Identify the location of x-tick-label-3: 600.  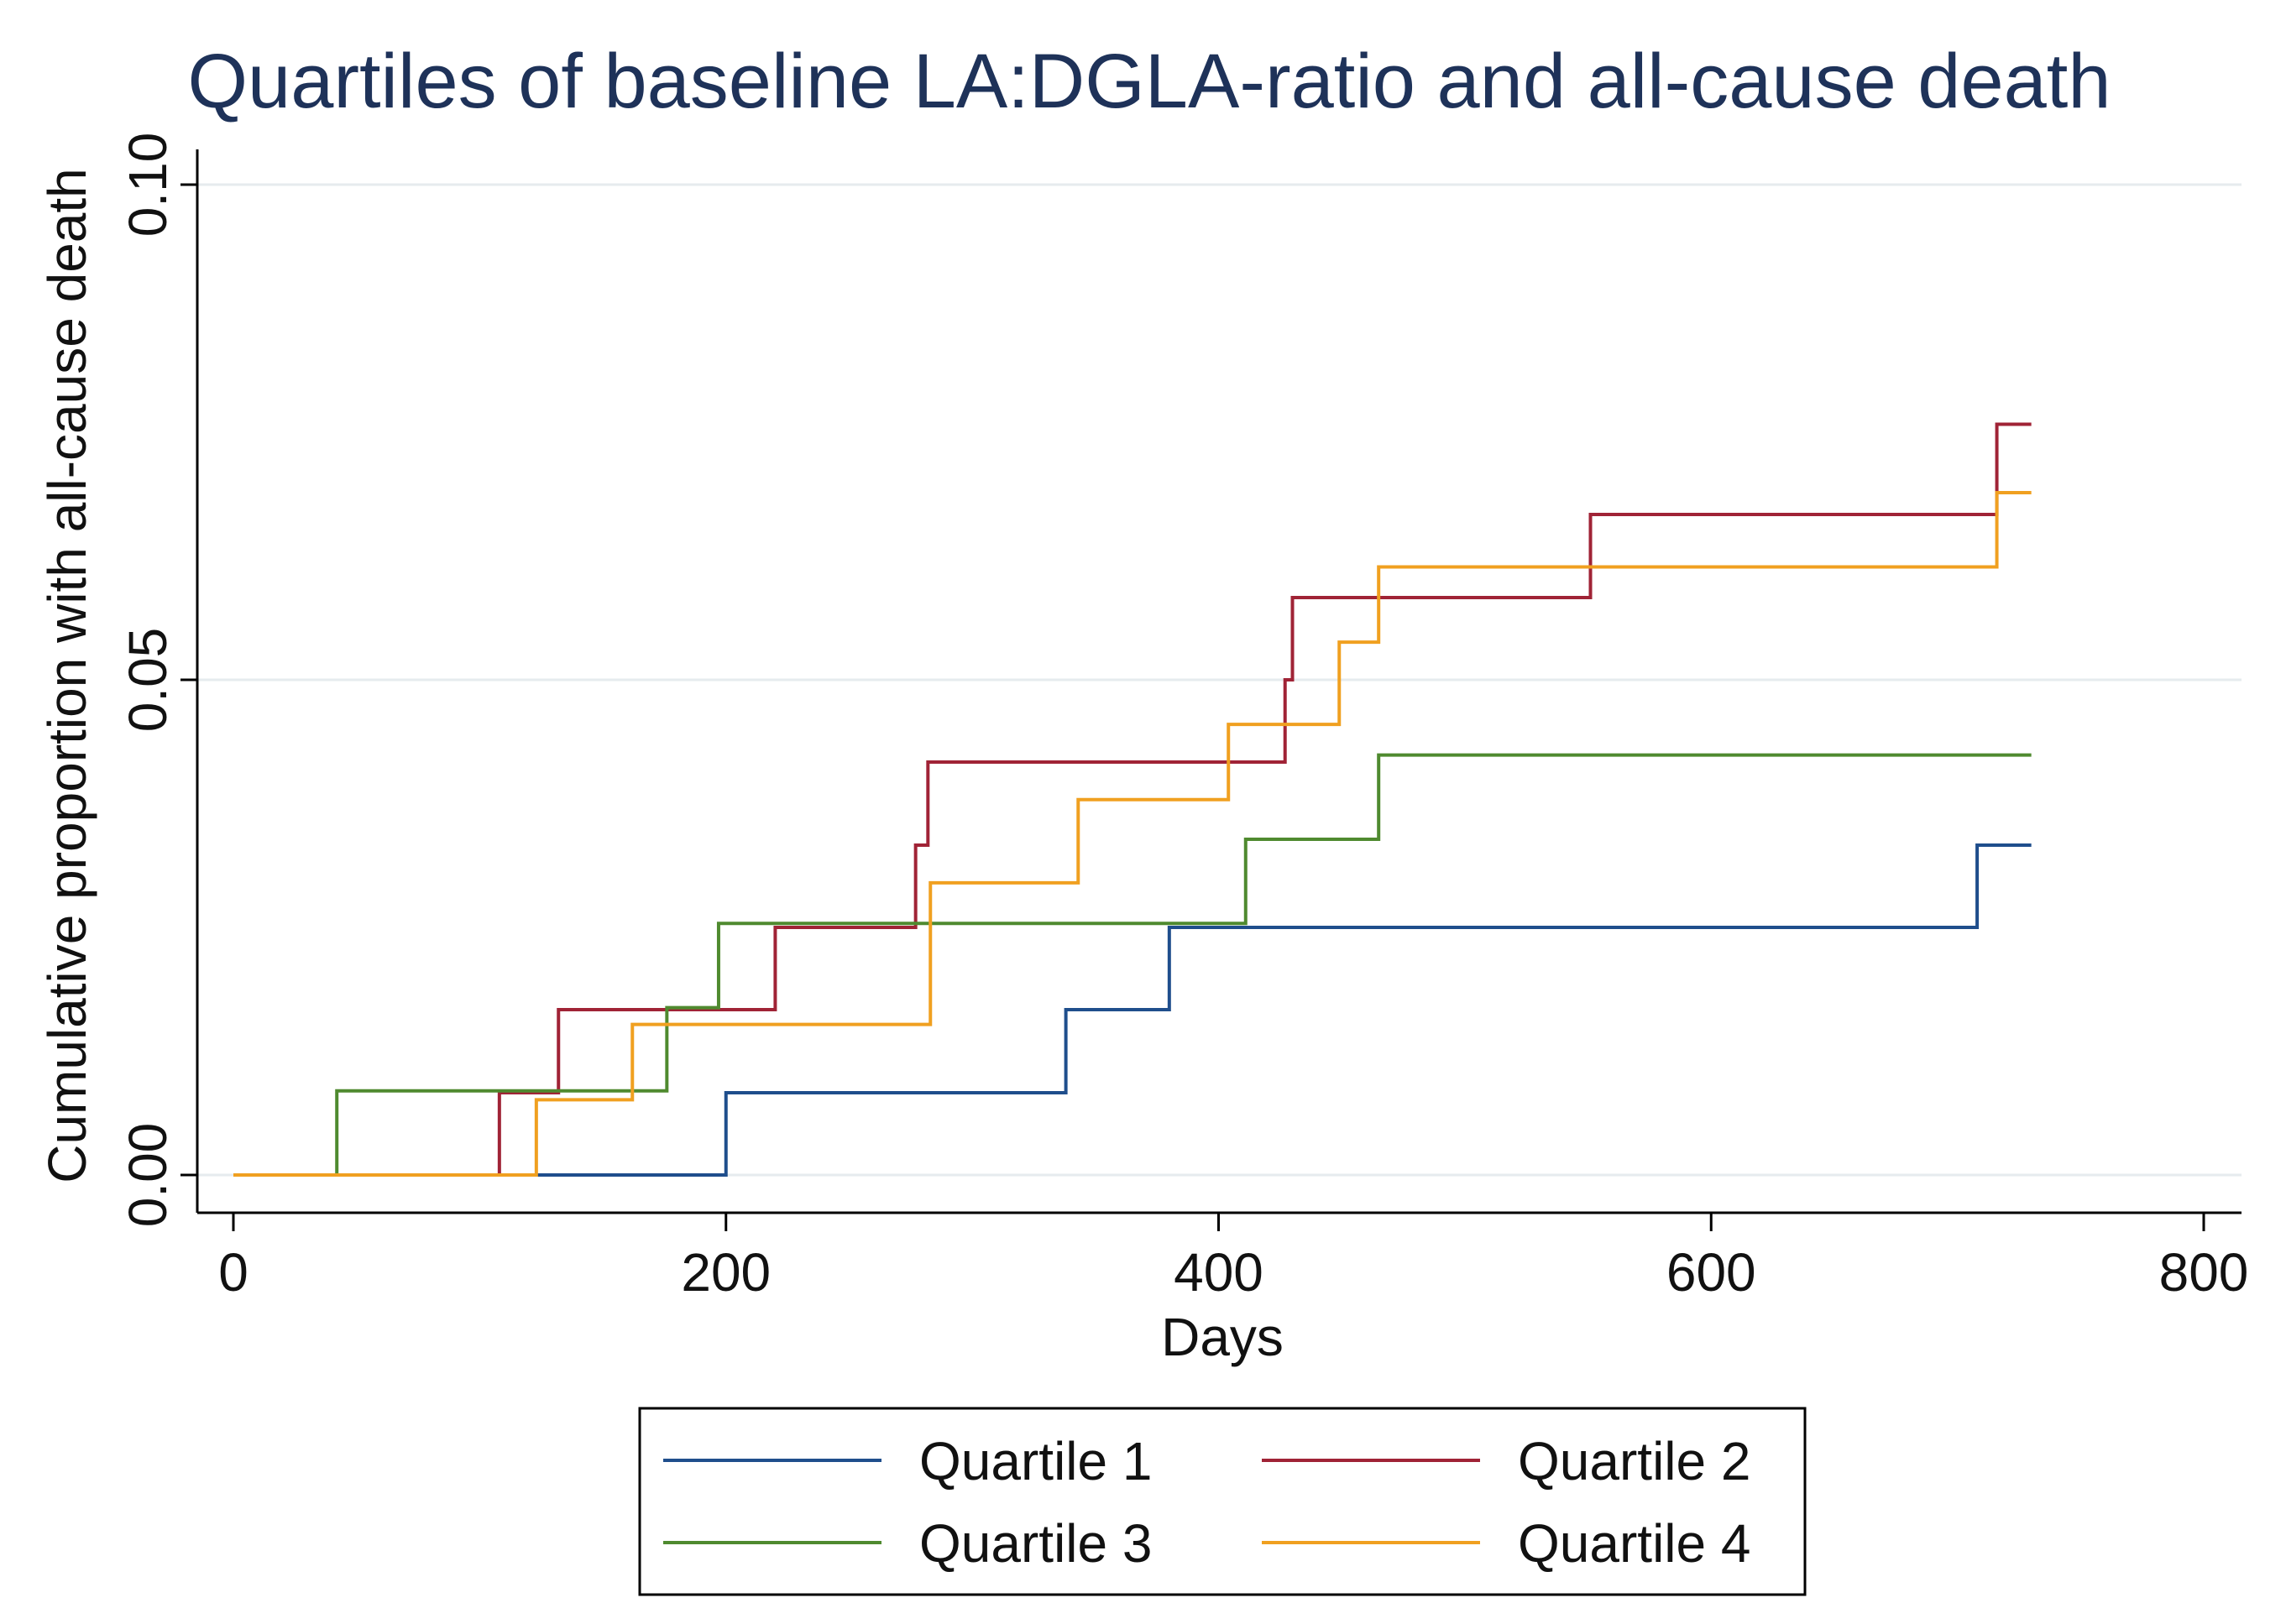
(1711, 1272).